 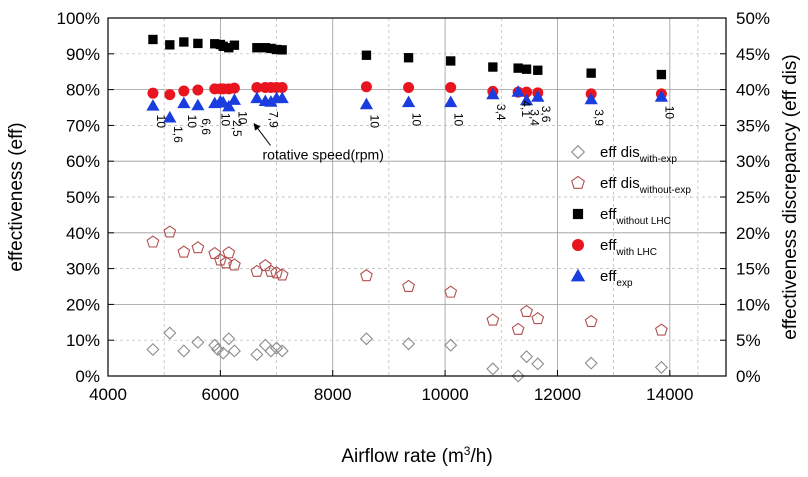 I want to click on y-right-tick-label: 15%, so click(x=753, y=269).